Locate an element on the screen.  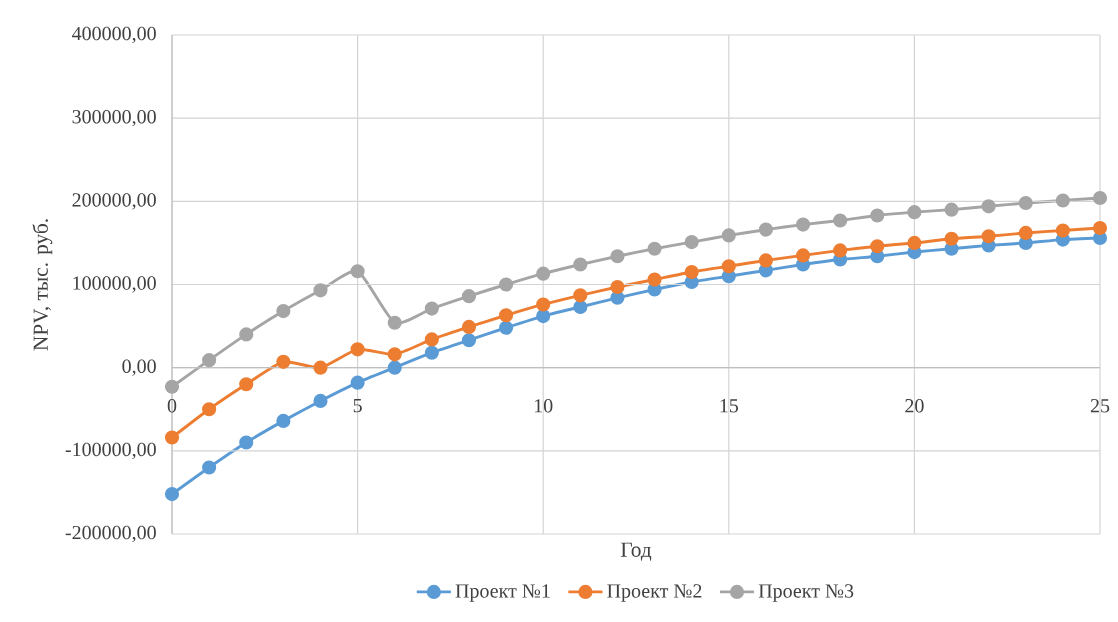
x-tick-label: 15 is located at coordinates (729, 406).